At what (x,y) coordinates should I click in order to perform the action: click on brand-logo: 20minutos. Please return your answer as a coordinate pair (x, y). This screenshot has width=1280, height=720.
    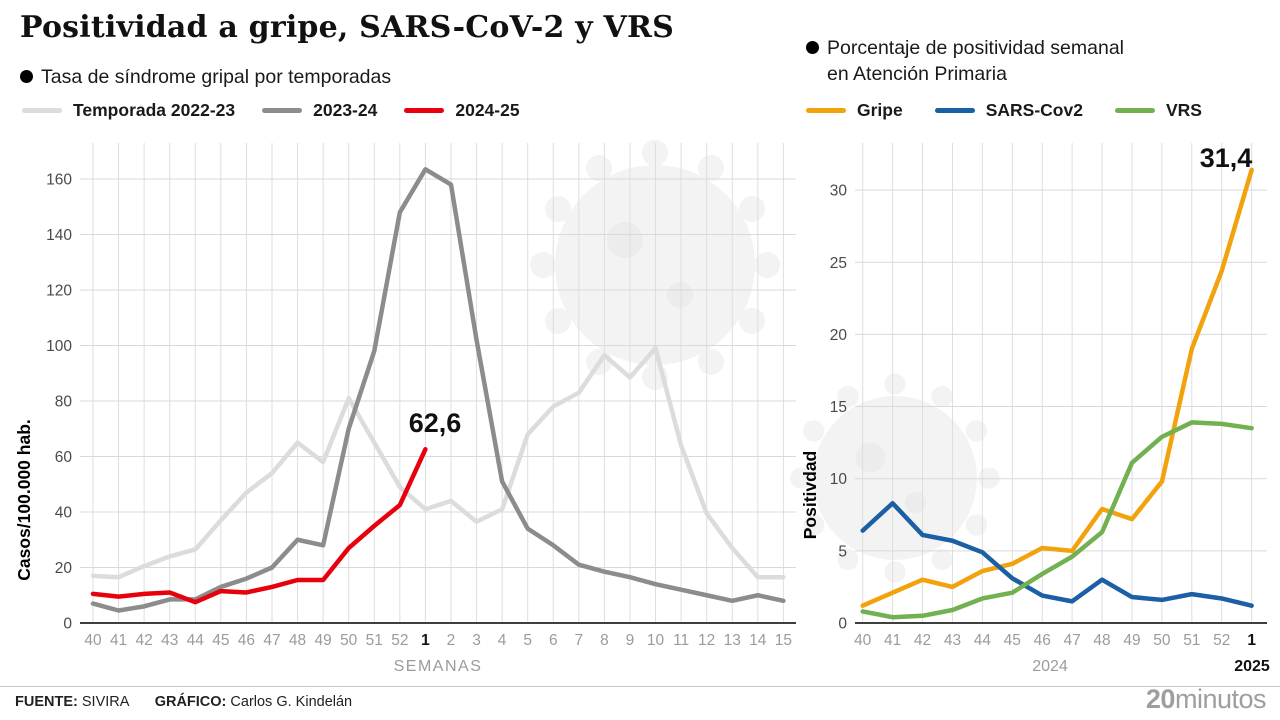
    Looking at the image, I should click on (1206, 699).